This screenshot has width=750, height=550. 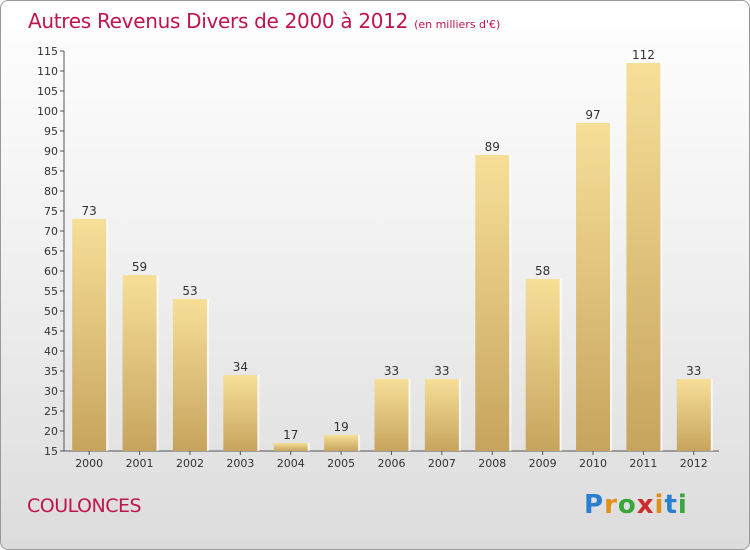 I want to click on x-tick-label: 2009, so click(x=543, y=463).